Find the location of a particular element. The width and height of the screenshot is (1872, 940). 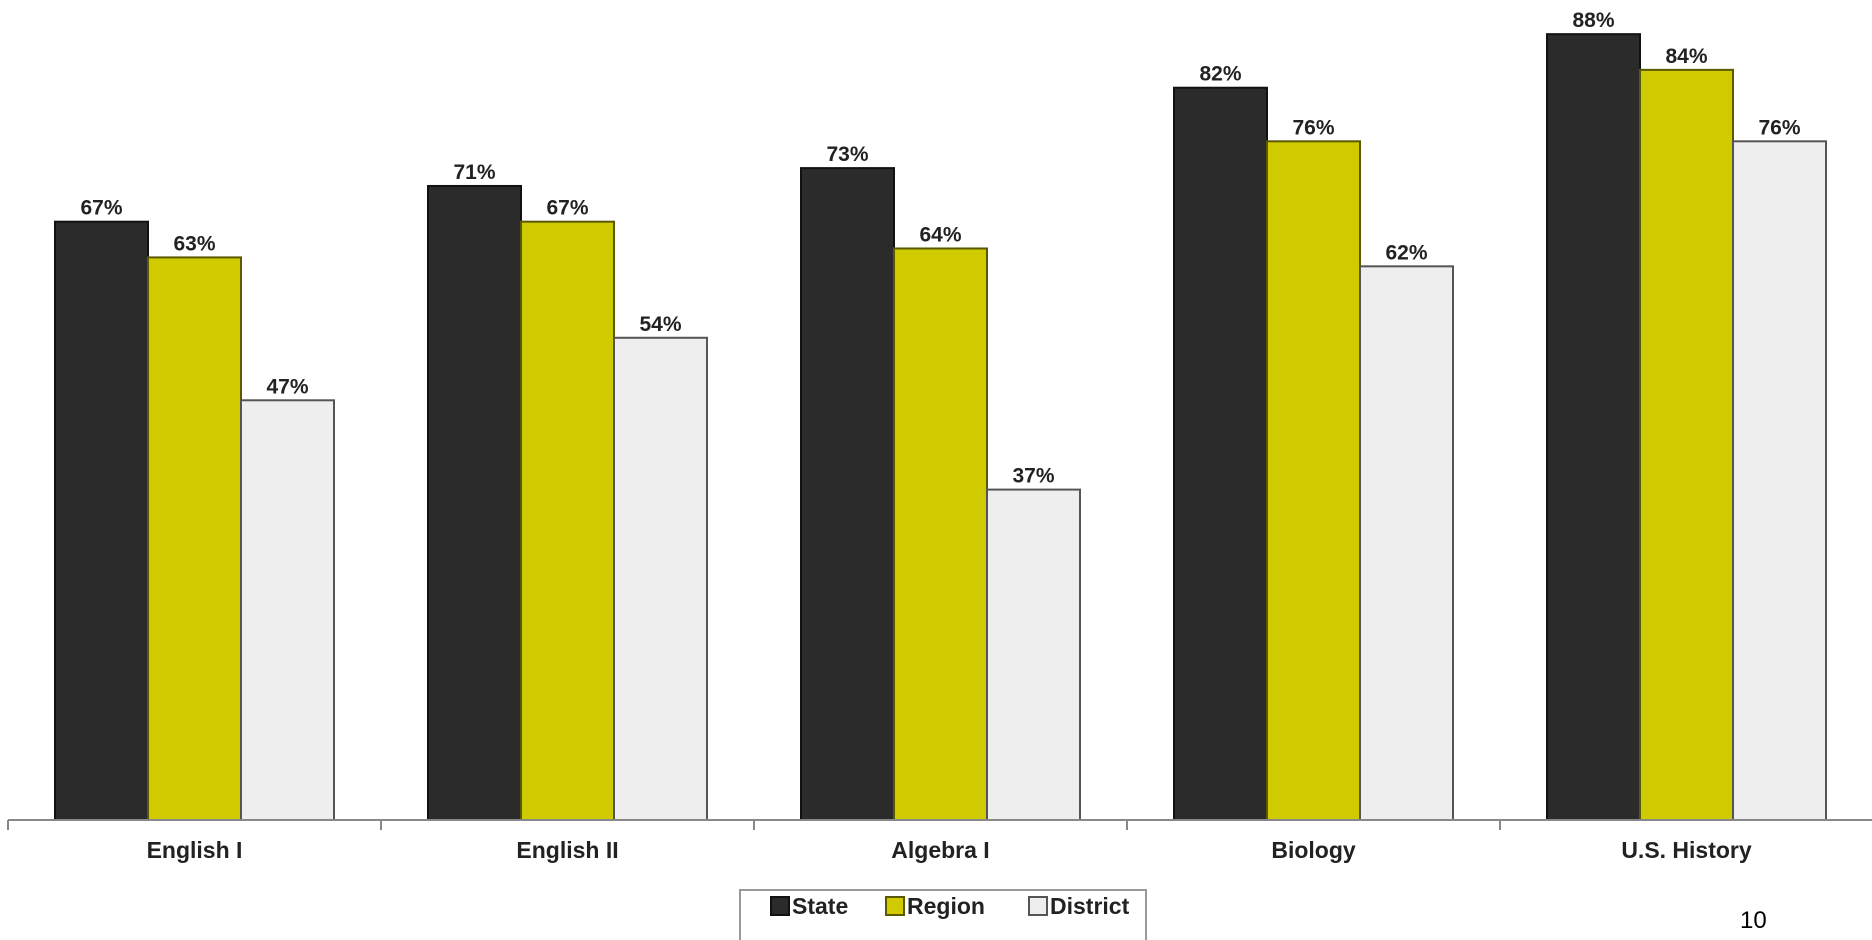

data-label-district-4: 76% is located at coordinates (1779, 127).